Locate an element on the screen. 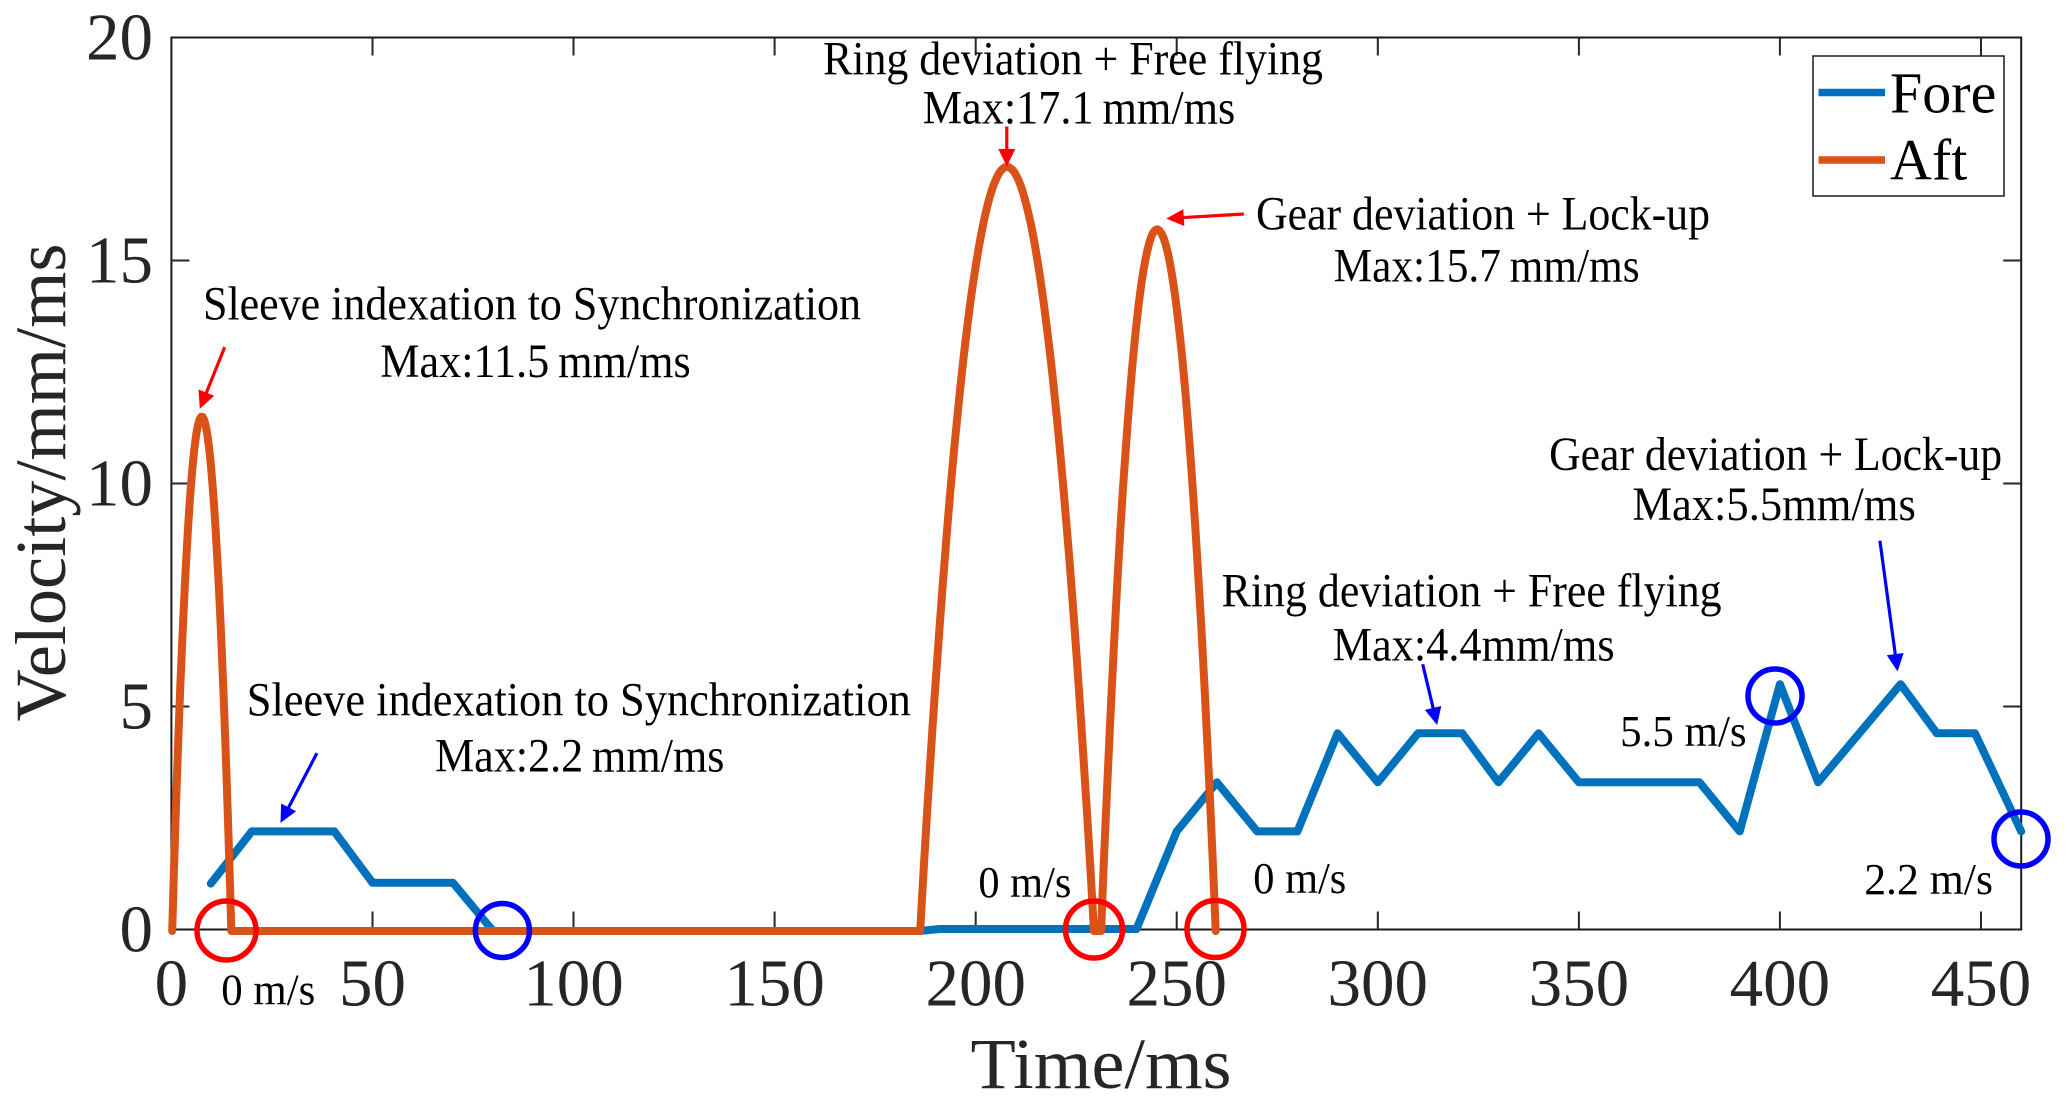 This screenshot has width=2067, height=1104. svg-text: 5 is located at coordinates (137, 706).